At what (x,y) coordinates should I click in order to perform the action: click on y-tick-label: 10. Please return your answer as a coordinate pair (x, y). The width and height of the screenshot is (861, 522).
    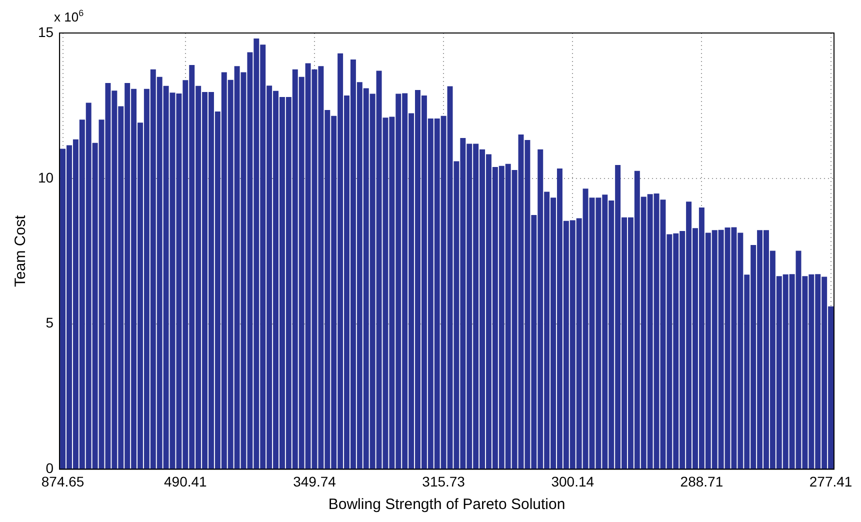
    Looking at the image, I should click on (46, 177).